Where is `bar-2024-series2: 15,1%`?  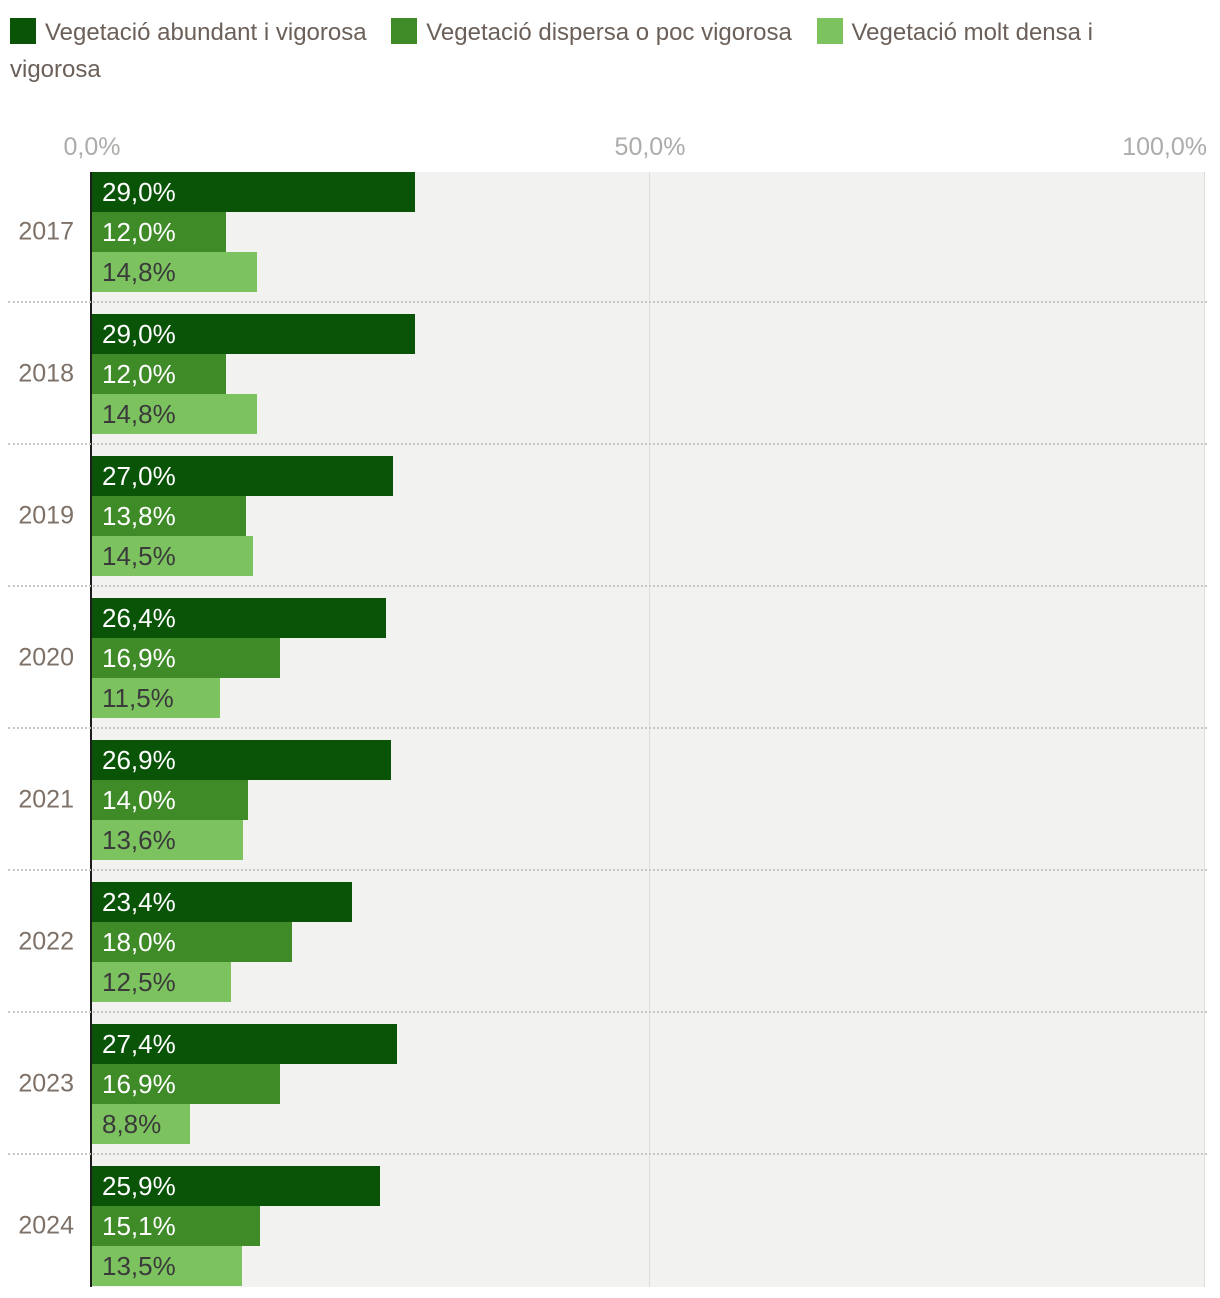
bar-2024-series2: 15,1% is located at coordinates (176, 1226).